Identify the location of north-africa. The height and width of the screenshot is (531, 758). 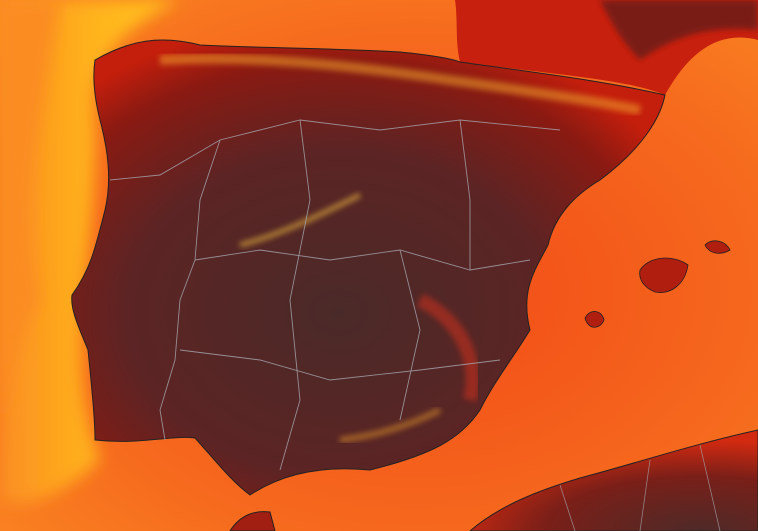
(613, 480).